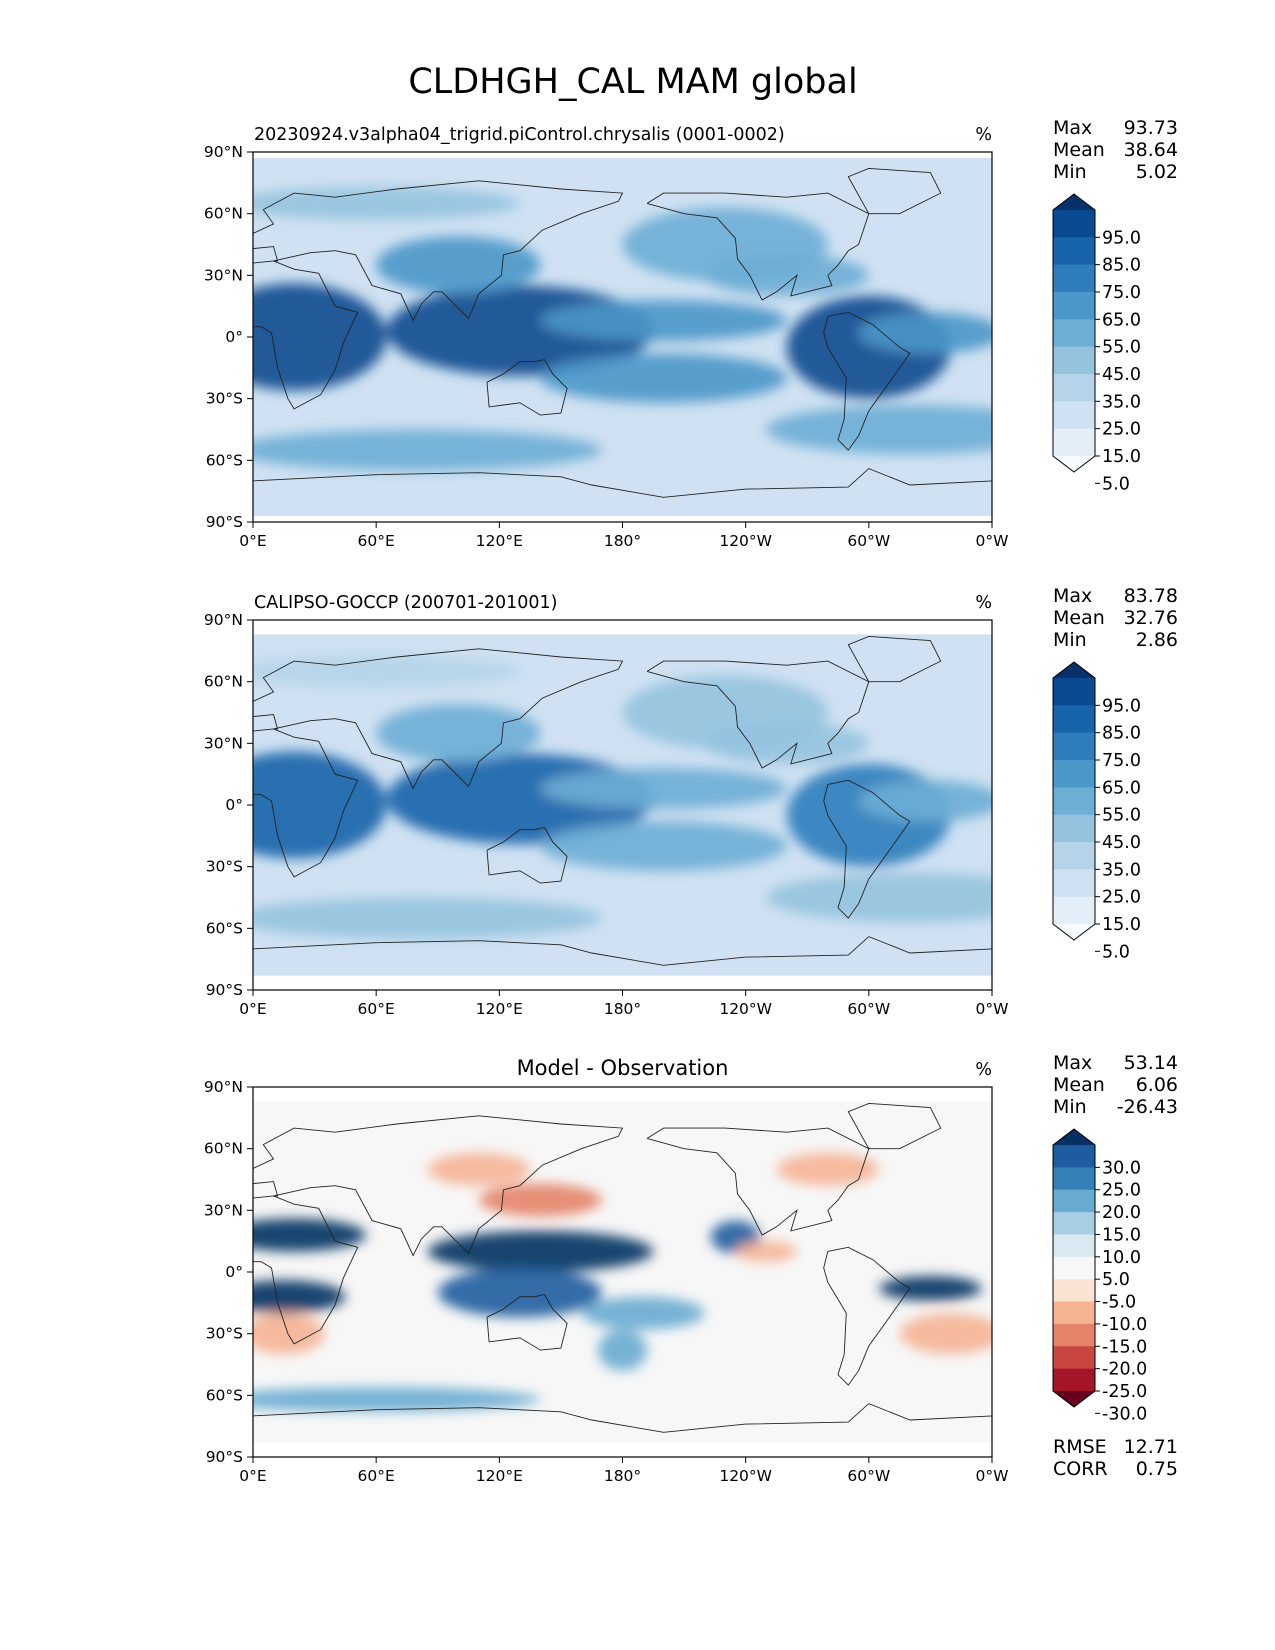  I want to click on stat-value: 83.78, so click(1151, 596).